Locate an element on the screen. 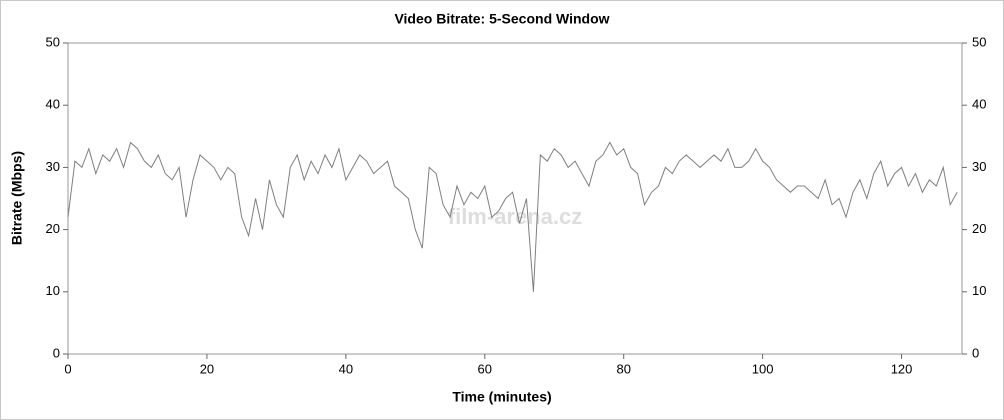  y2-tick-label: 0 is located at coordinates (975, 352).